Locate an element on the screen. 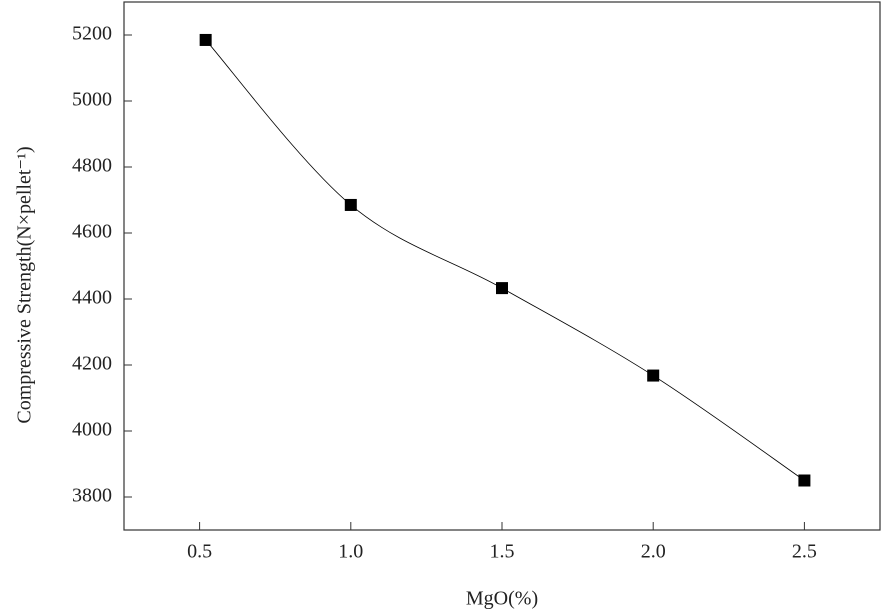 The image size is (886, 614). y-tick-label: 5000 is located at coordinates (92, 100).